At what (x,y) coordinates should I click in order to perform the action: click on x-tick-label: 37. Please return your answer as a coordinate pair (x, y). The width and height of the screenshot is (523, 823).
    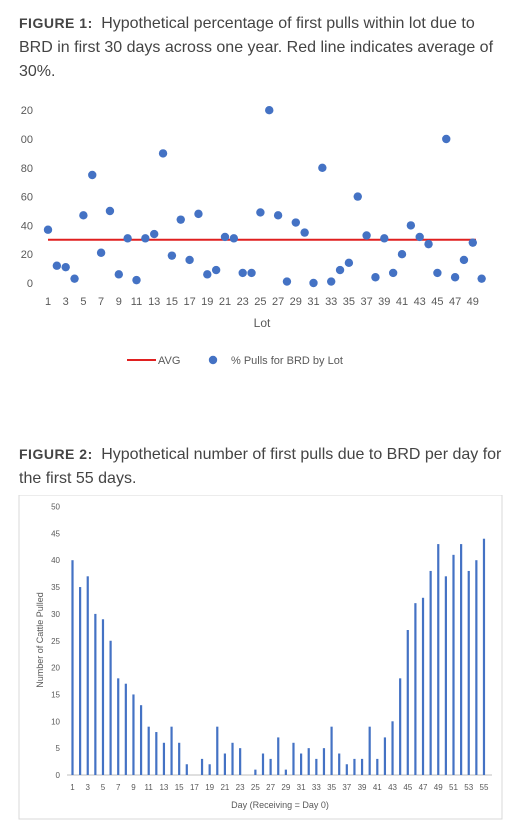
    Looking at the image, I should click on (366, 302).